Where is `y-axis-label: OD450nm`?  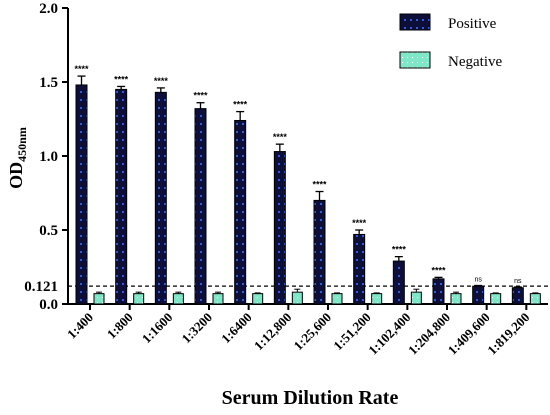 y-axis-label: OD450nm is located at coordinates (17, 158).